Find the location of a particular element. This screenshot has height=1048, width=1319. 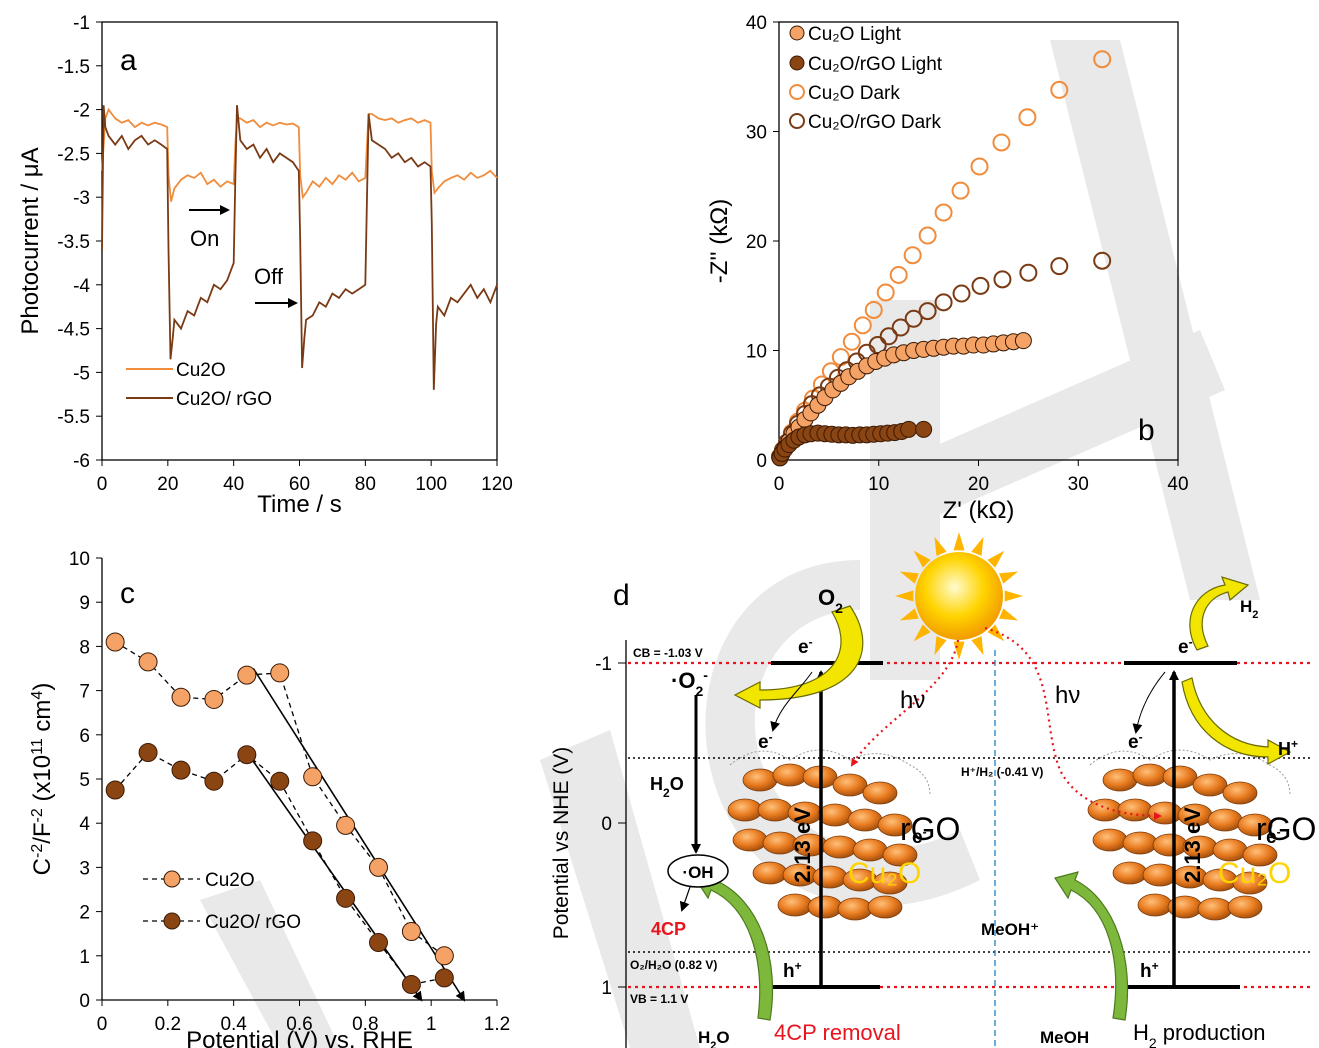

y-tick-label: 5 is located at coordinates (84, 780).